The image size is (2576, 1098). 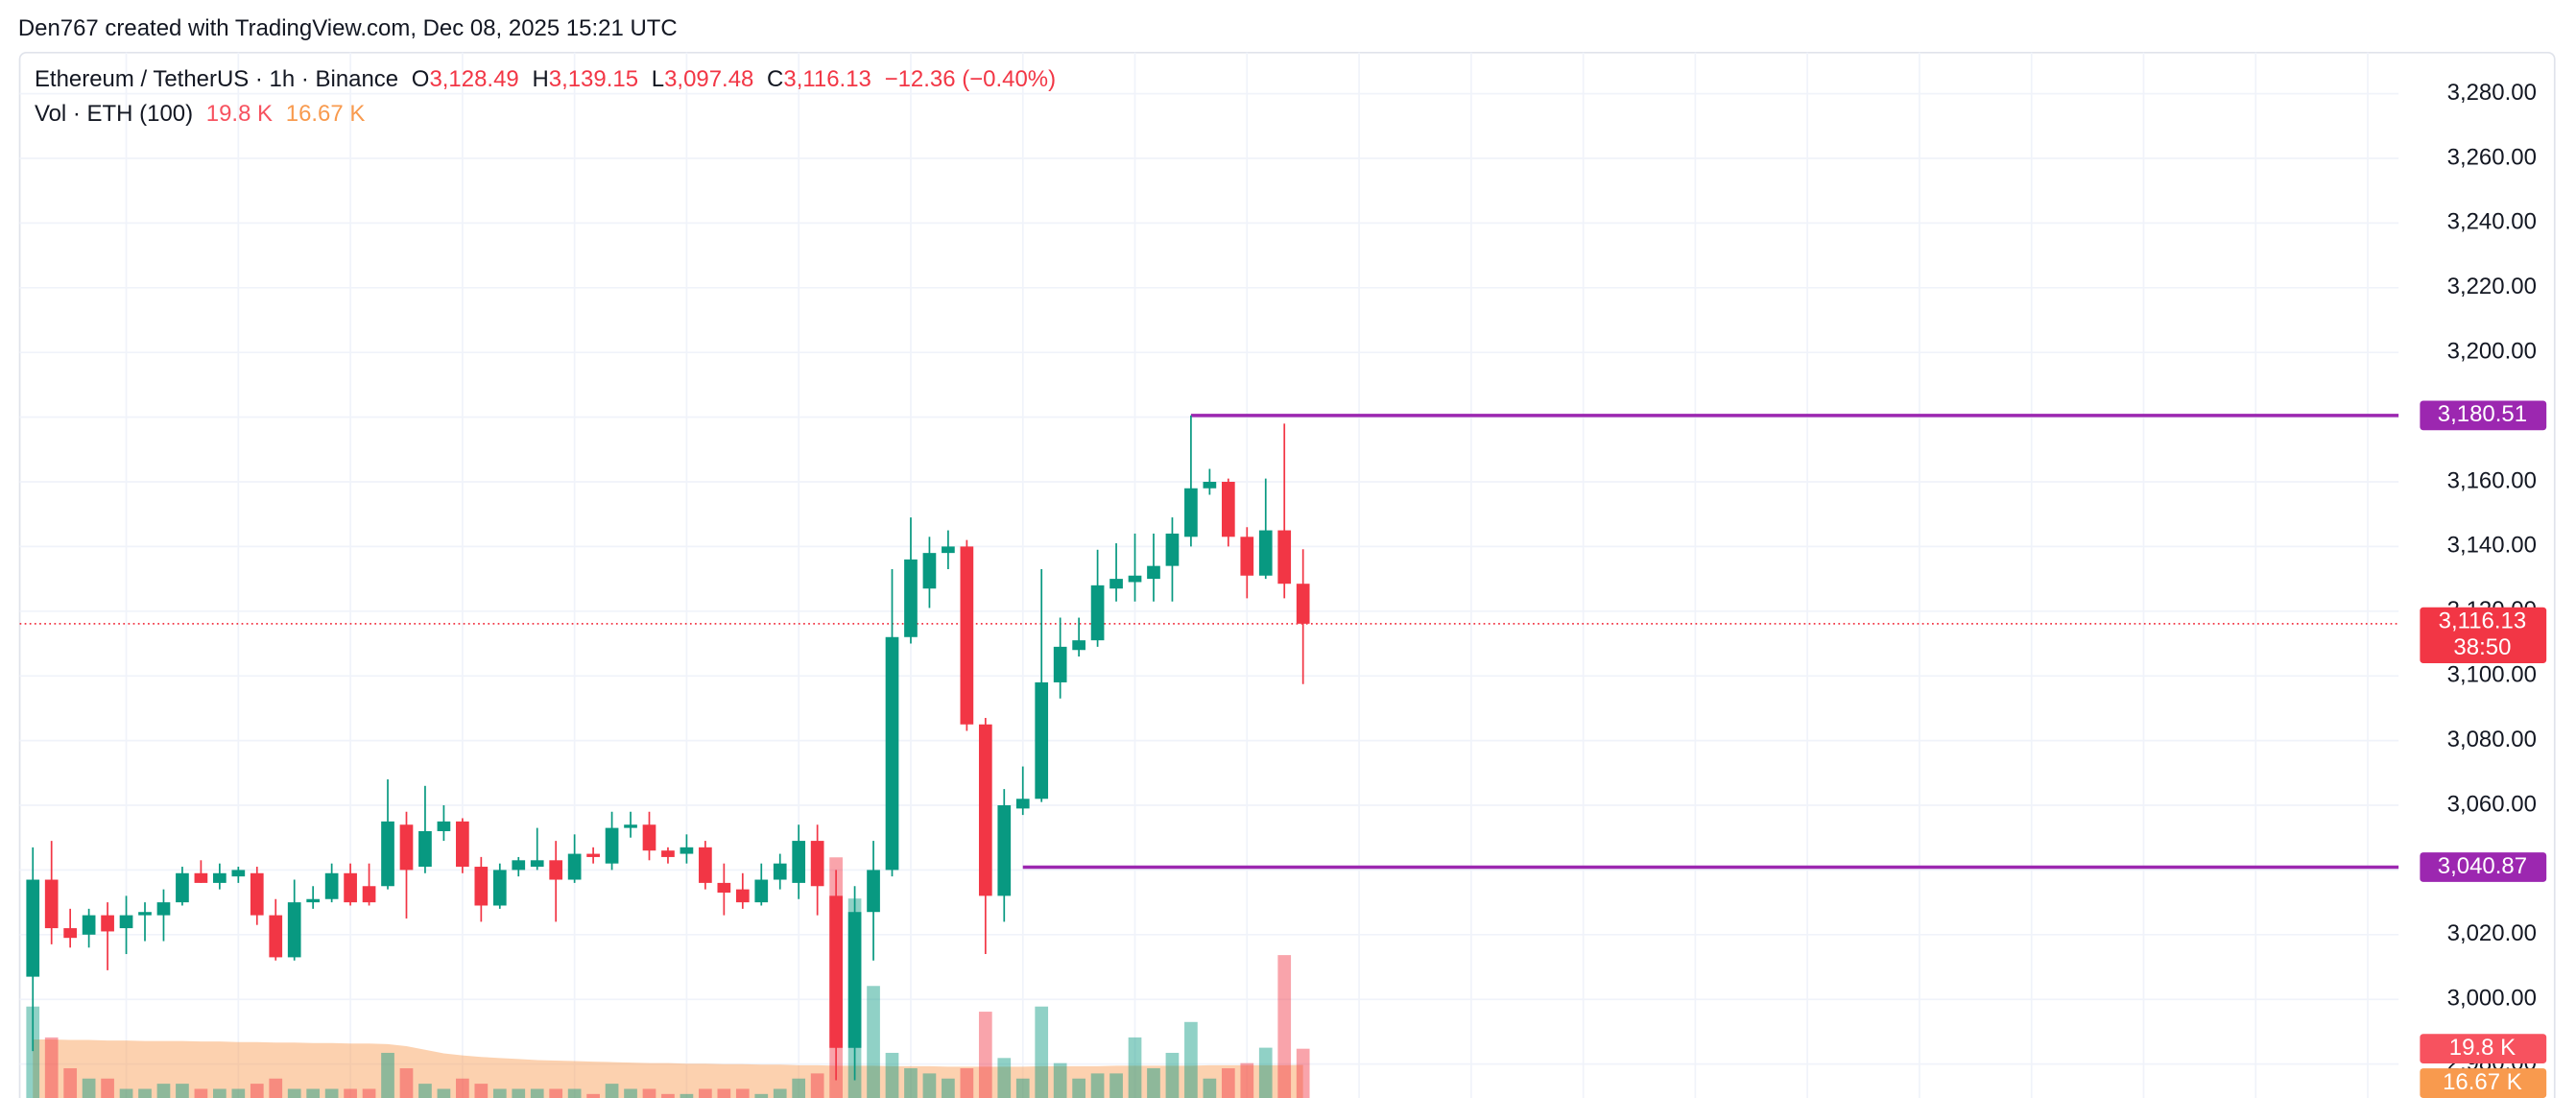 I want to click on y-tick-label: 3,220.00, so click(x=2492, y=286).